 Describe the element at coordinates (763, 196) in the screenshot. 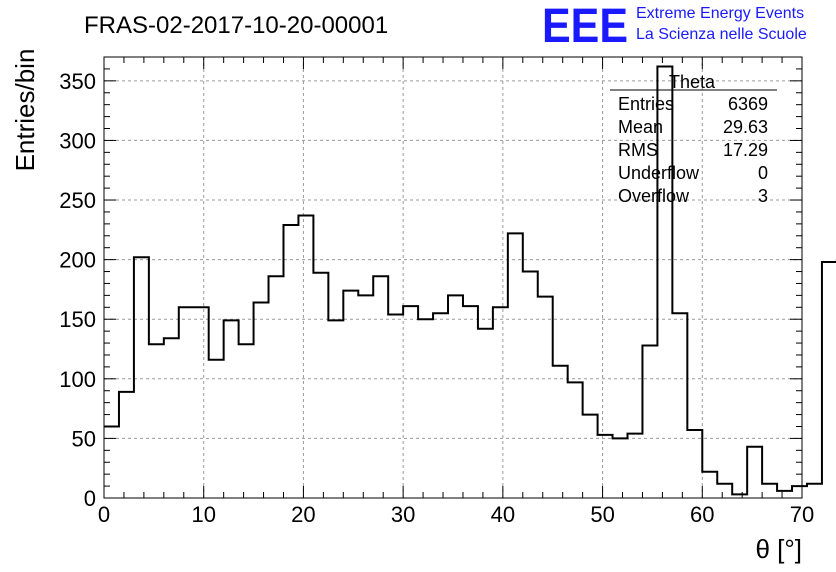

I see `stats-value-overflow: 3` at that location.